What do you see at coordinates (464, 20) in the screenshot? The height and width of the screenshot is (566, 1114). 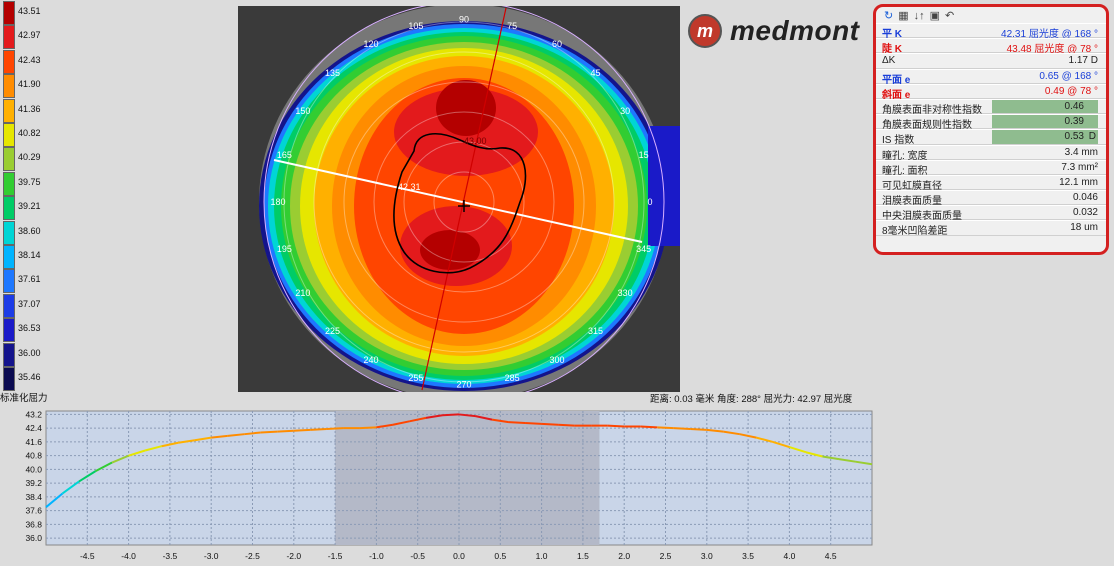 I see `angle-label: 90` at bounding box center [464, 20].